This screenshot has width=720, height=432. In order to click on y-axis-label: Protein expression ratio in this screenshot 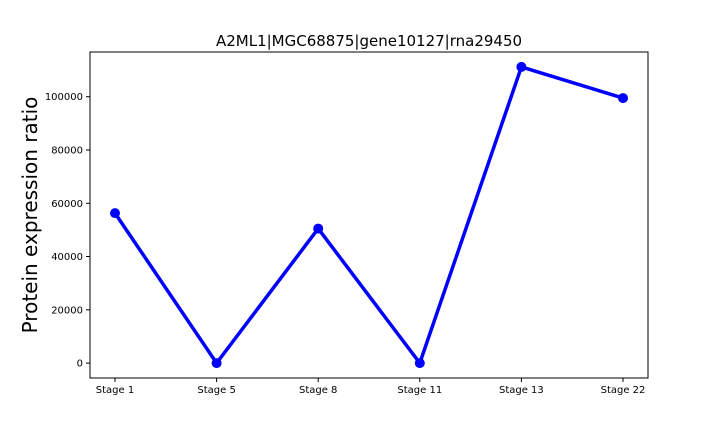, I will do `click(30, 215)`.